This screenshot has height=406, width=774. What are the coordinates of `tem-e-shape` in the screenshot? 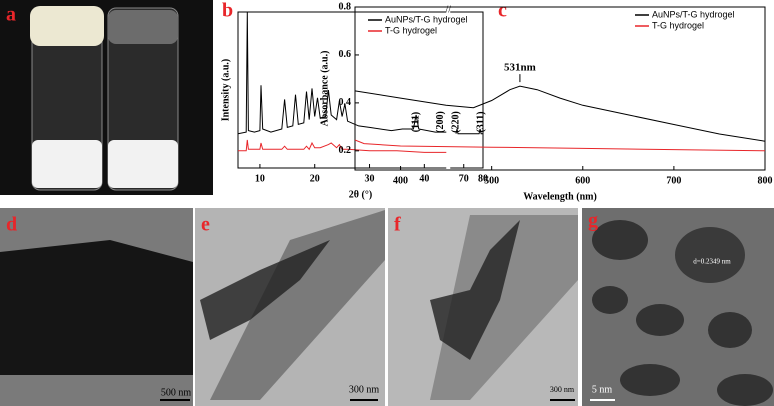 It's located at (297, 305).